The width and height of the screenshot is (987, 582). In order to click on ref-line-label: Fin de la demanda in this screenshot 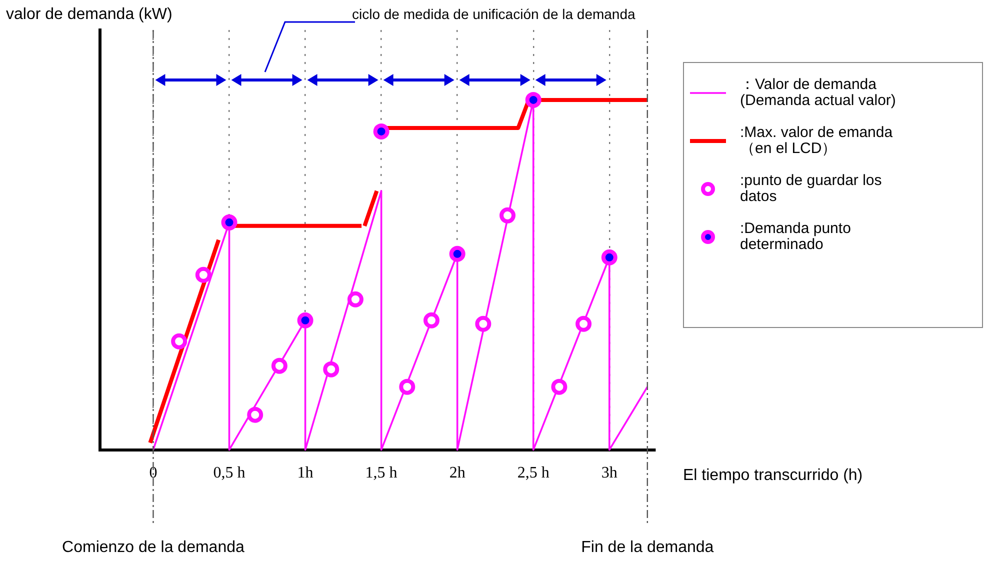, I will do `click(647, 547)`.